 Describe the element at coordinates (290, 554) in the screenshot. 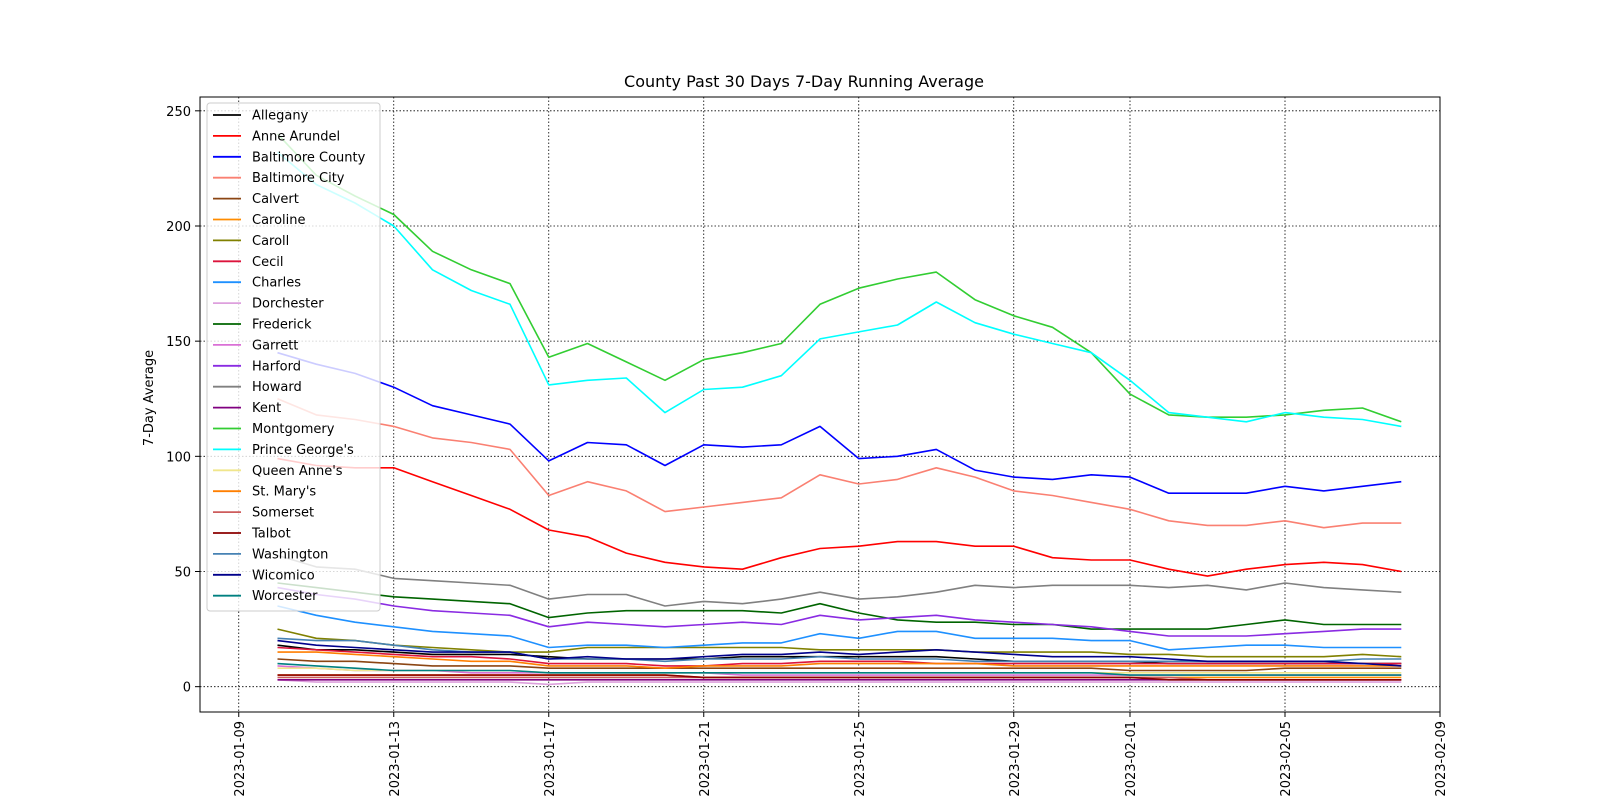

I see `legend-label: Washington` at that location.